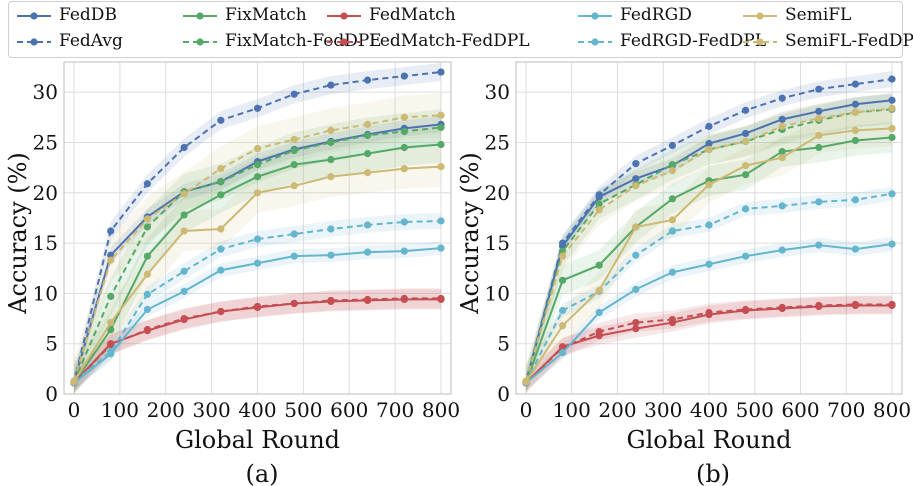 The image size is (913, 486). What do you see at coordinates (74, 410) in the screenshot?
I see `x-tick-label: 0` at bounding box center [74, 410].